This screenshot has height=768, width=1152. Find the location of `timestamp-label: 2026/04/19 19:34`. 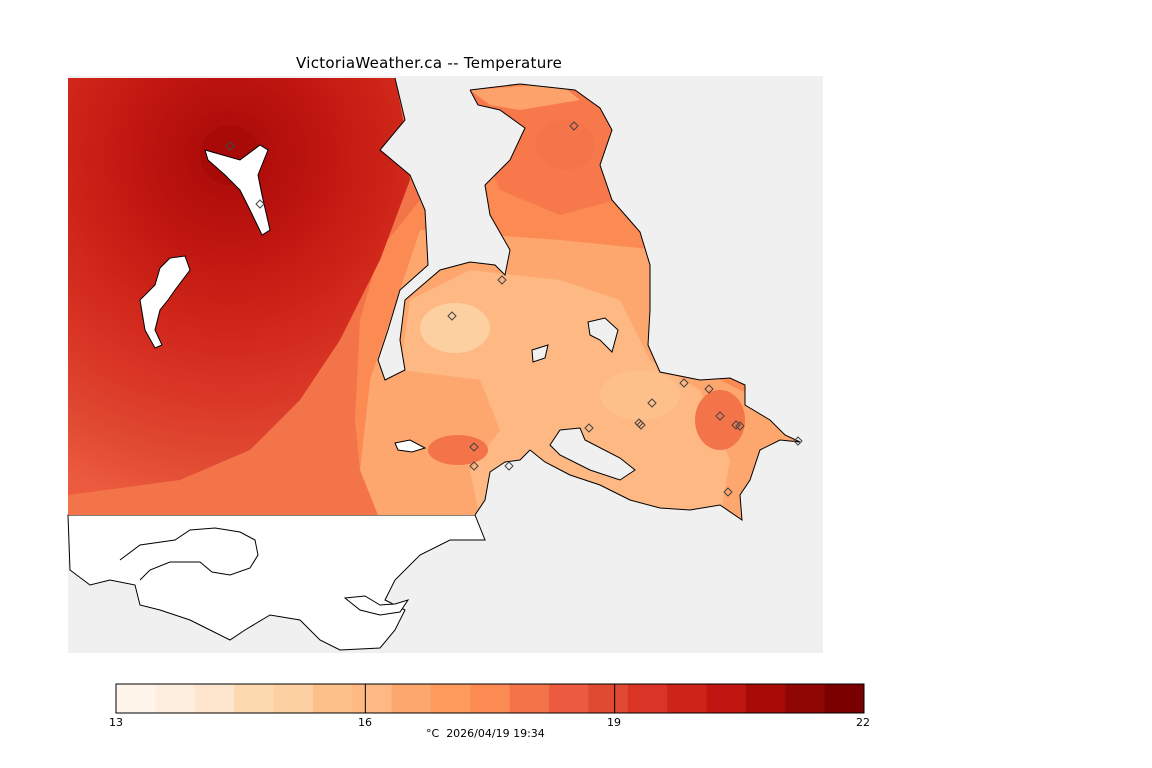

timestamp-label: 2026/04/19 19:34 is located at coordinates (495, 733).